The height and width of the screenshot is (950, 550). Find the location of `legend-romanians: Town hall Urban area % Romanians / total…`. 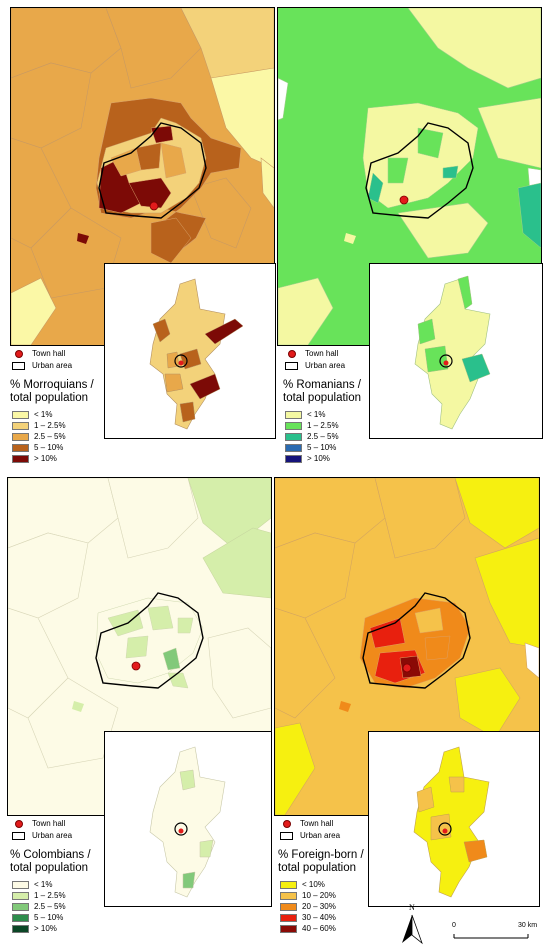

legend-romanians: Town hall Urban area % Romanians / total… is located at coordinates (333, 407).